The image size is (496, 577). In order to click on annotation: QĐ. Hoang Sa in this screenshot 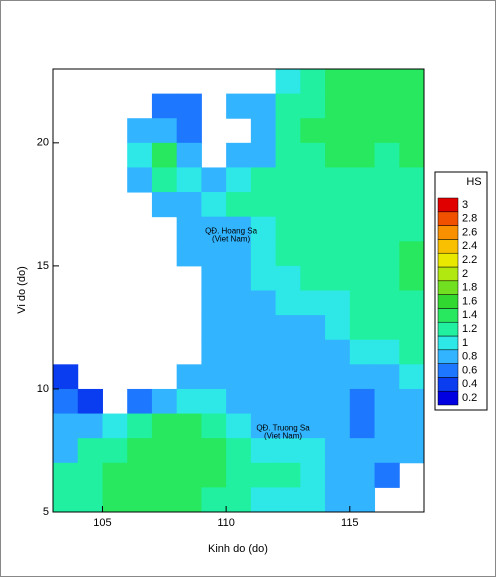, I will do `click(231, 231)`.